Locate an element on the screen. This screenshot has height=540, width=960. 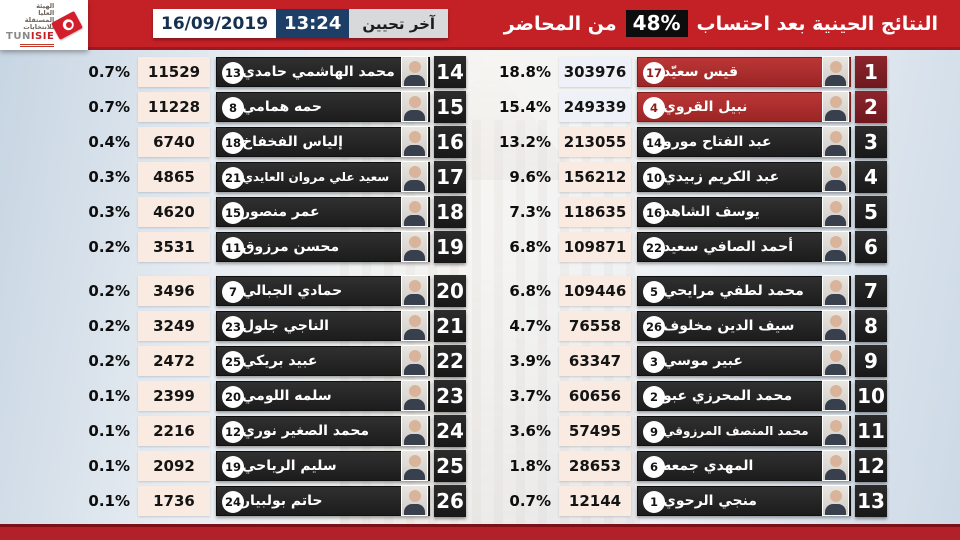
candidate-name: عمر منصور is located at coordinates (281, 212).